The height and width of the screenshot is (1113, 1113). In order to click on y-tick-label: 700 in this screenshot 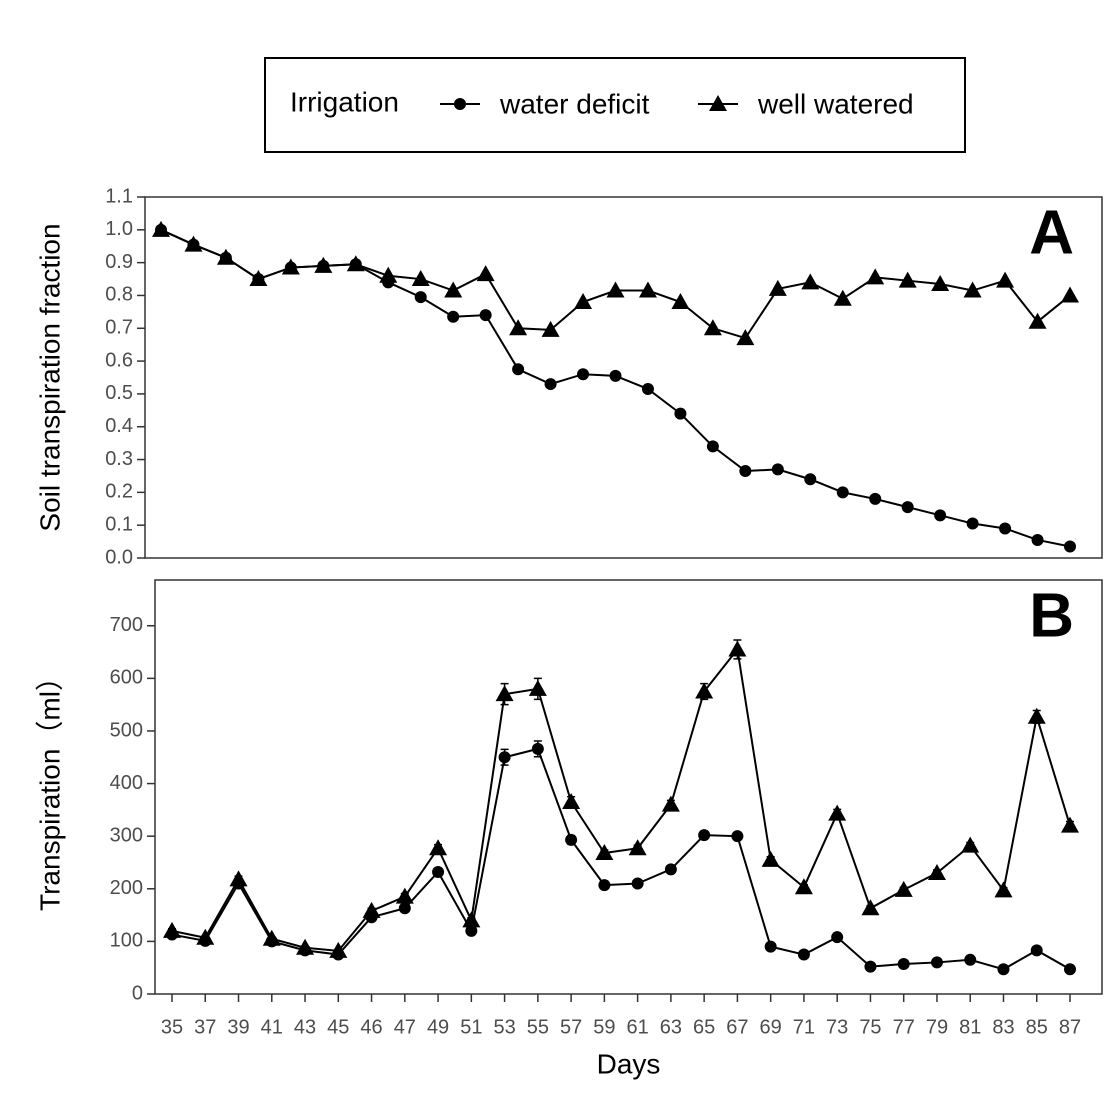, I will do `click(126, 625)`.